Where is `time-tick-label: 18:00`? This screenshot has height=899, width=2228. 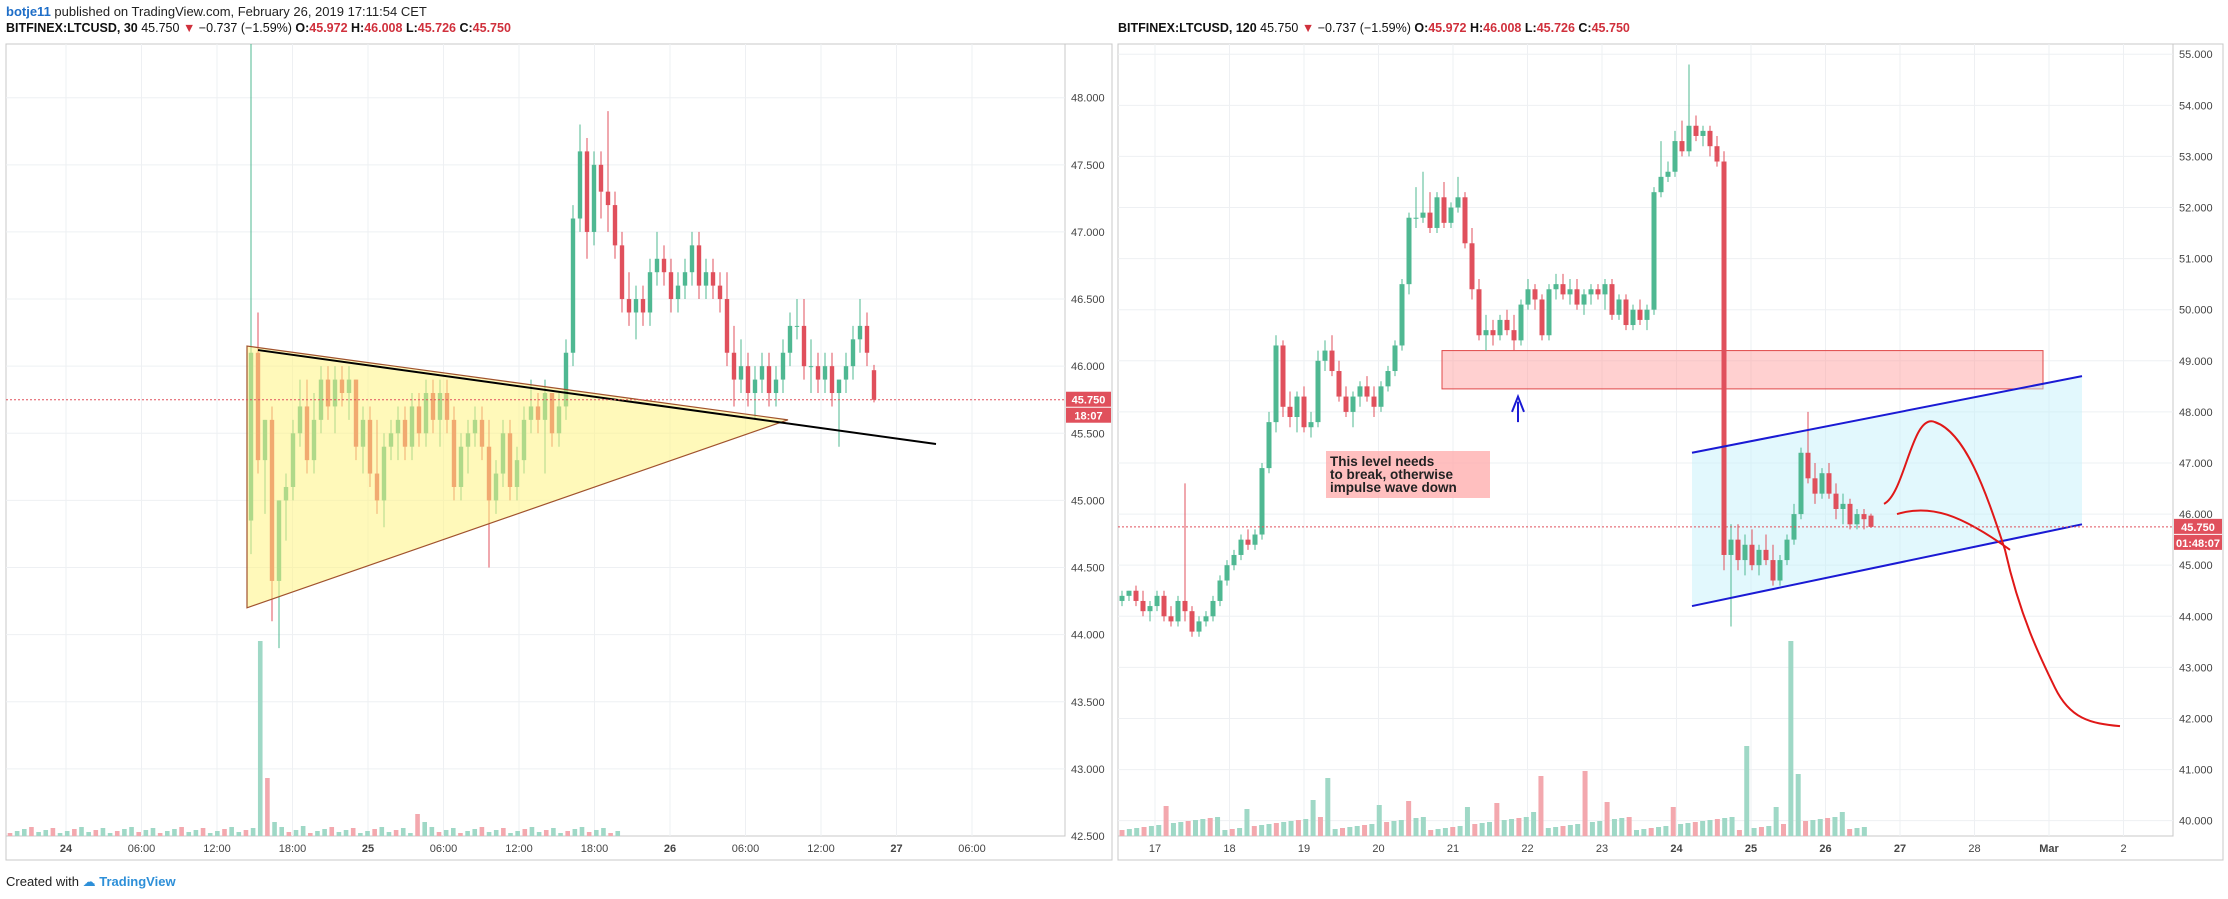
time-tick-label: 18:00 is located at coordinates (595, 849).